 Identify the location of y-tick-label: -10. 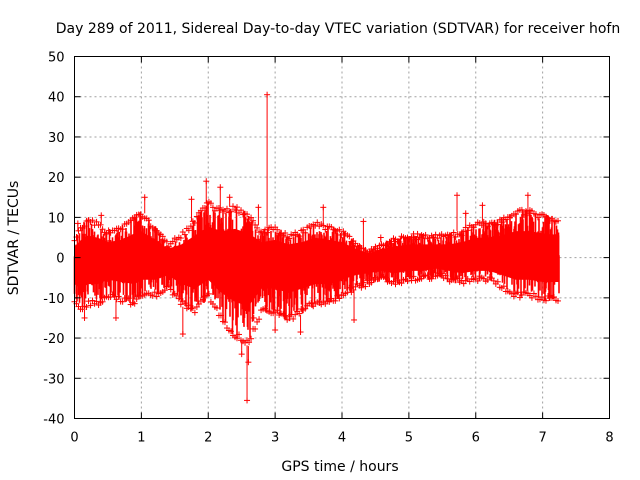
(53, 299).